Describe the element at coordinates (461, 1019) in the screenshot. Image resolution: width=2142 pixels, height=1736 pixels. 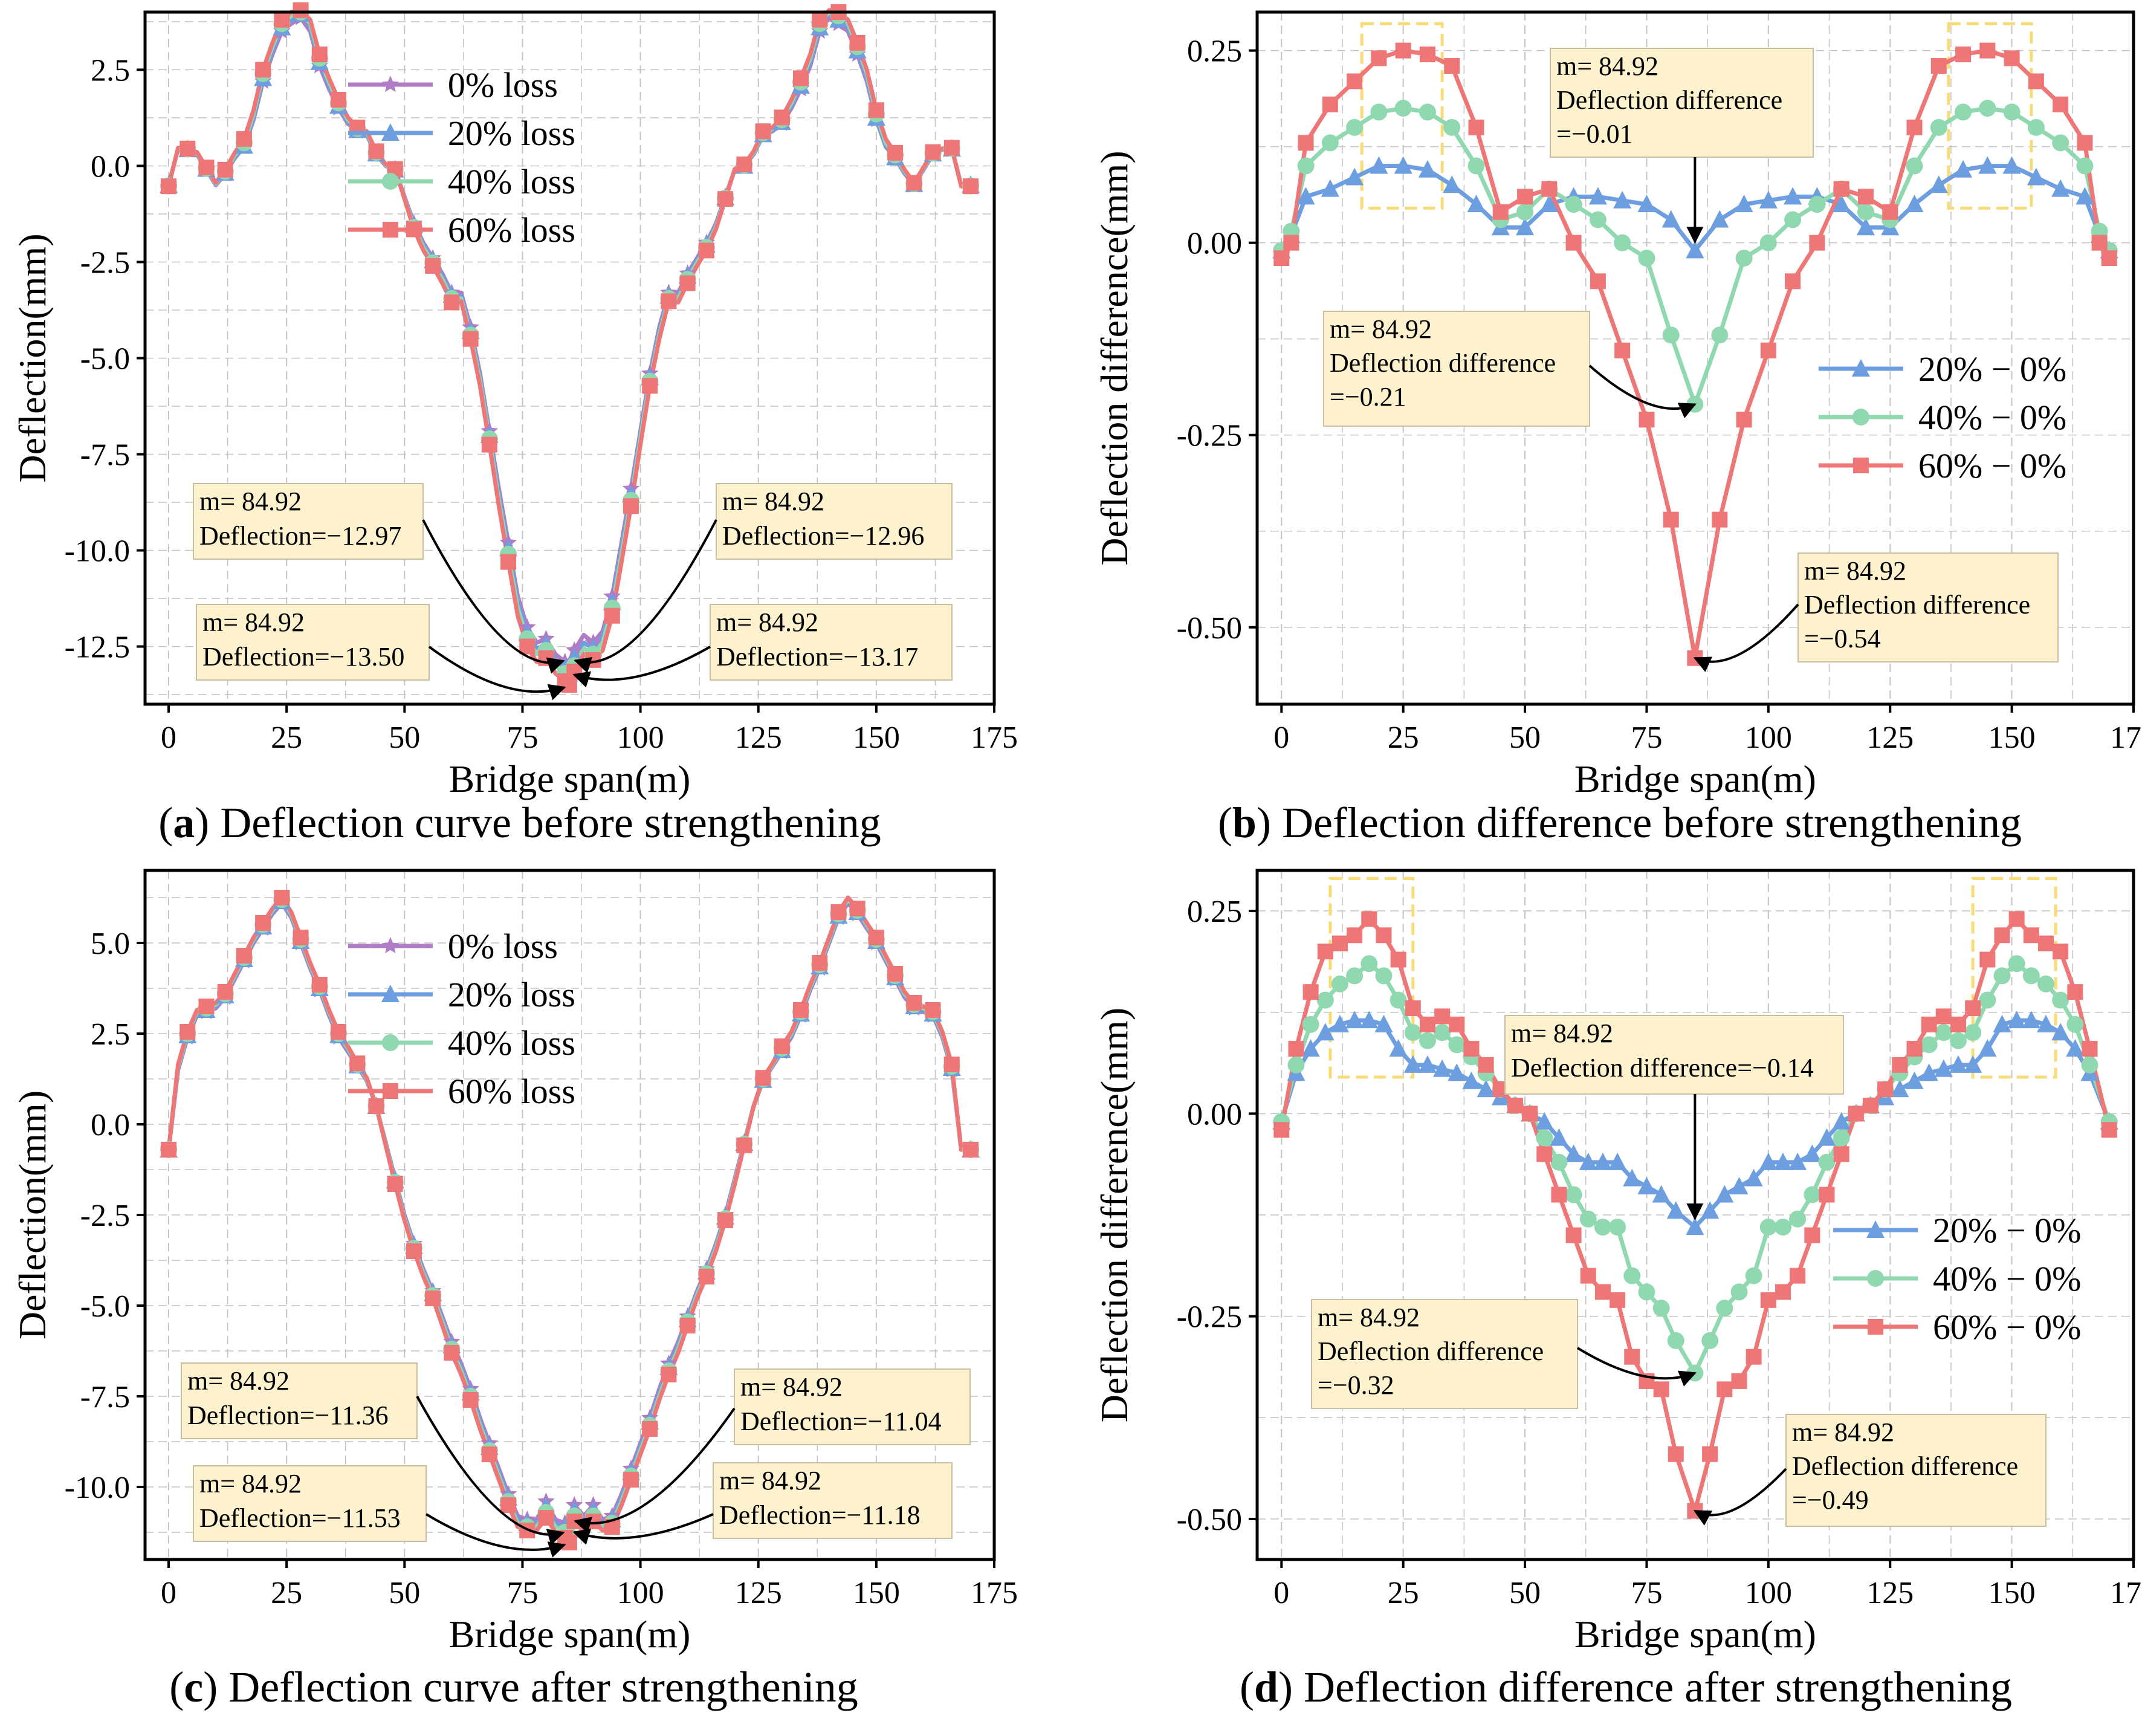
I see `legend: 0% loss 20% loss 40% loss 60% loss` at that location.